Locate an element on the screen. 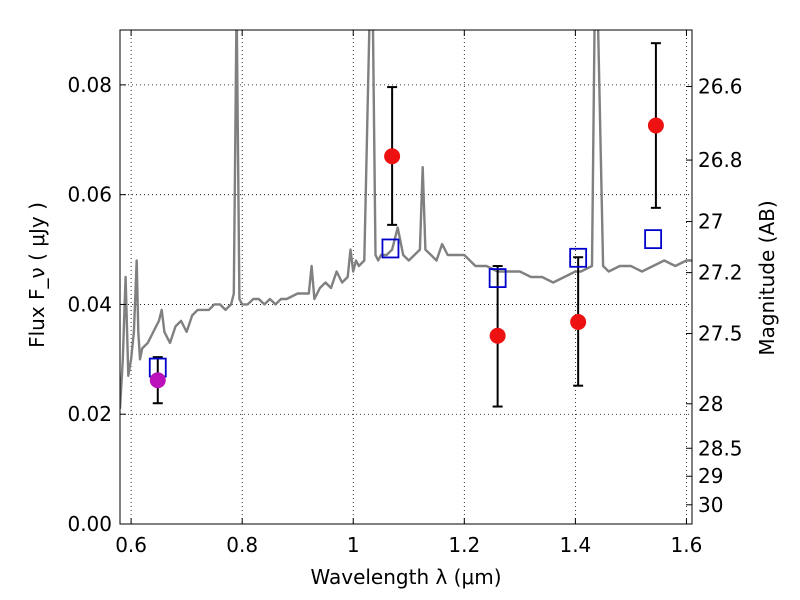 The width and height of the screenshot is (800, 600). y-tick-label: 0.02 is located at coordinates (89, 414).